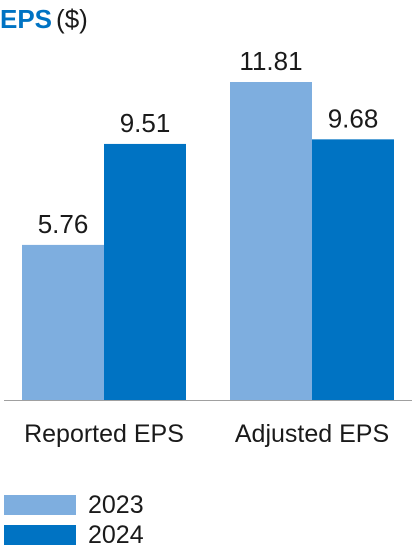  I want to click on chart-title: EPS ($), so click(44, 20).